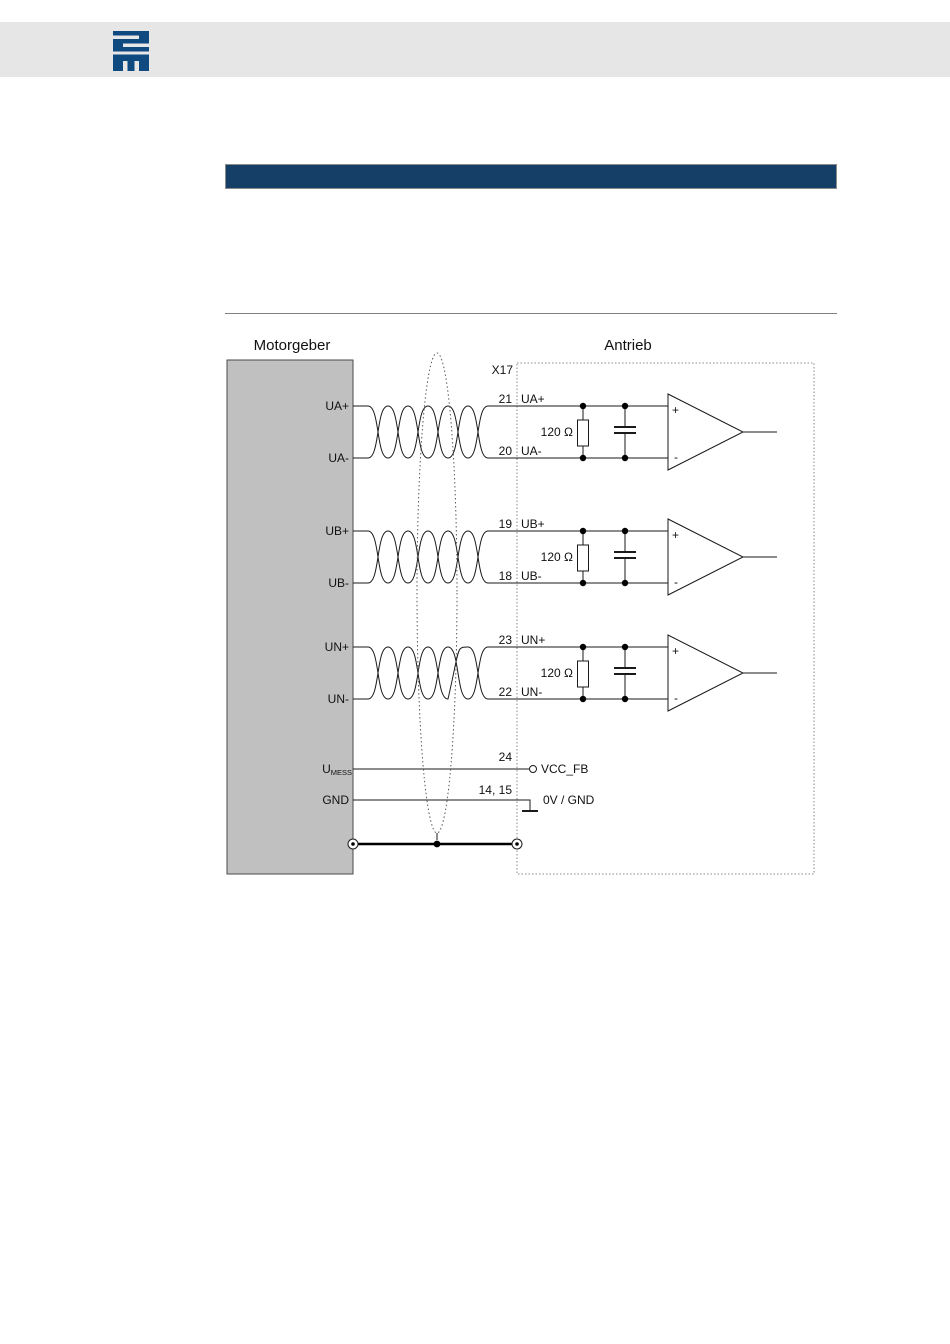  What do you see at coordinates (531, 692) in the screenshot?
I see `pin-signal-neg: UN-` at bounding box center [531, 692].